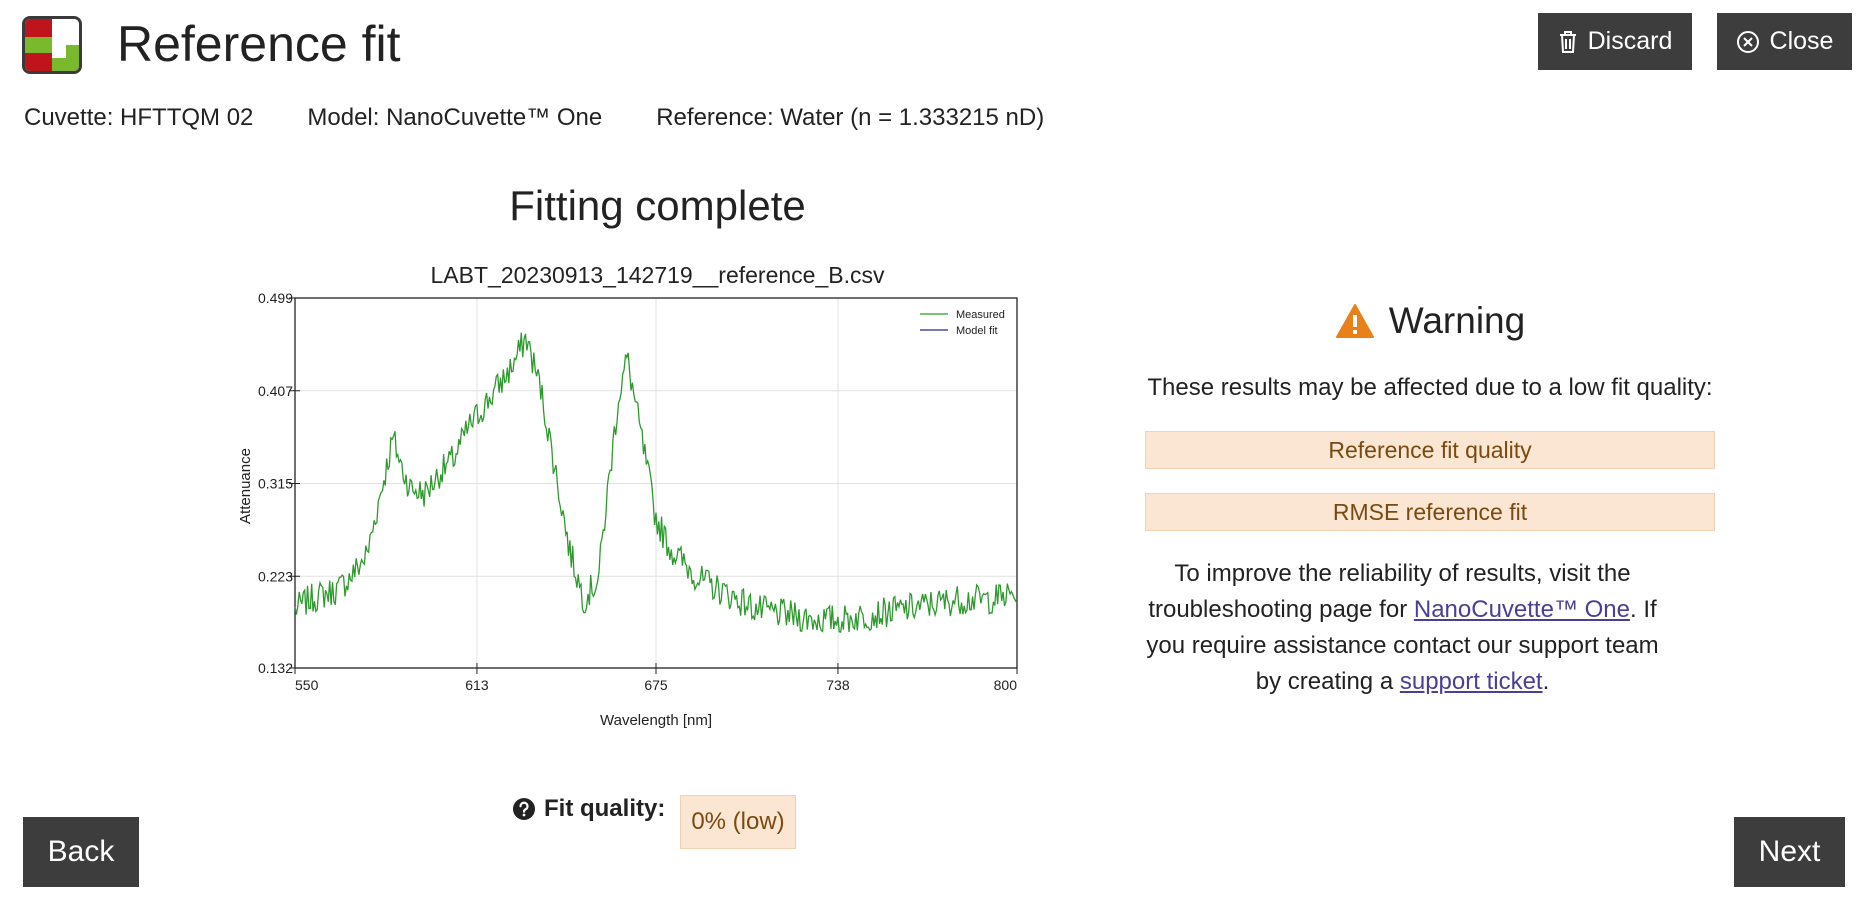  I want to click on fit-quality-value: 0% (low), so click(738, 822).